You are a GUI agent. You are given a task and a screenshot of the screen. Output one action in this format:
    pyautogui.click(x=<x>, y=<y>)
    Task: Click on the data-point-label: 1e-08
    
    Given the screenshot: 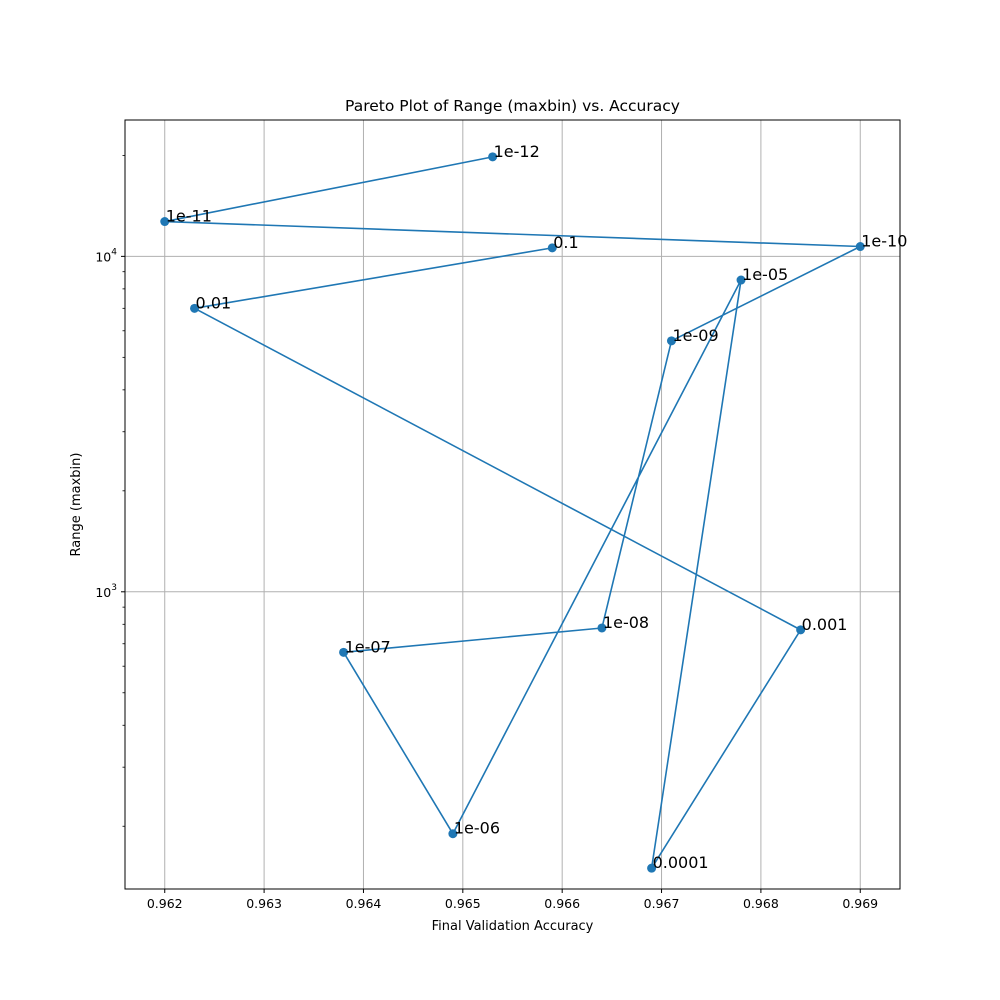 What is the action you would take?
    pyautogui.click(x=626, y=622)
    